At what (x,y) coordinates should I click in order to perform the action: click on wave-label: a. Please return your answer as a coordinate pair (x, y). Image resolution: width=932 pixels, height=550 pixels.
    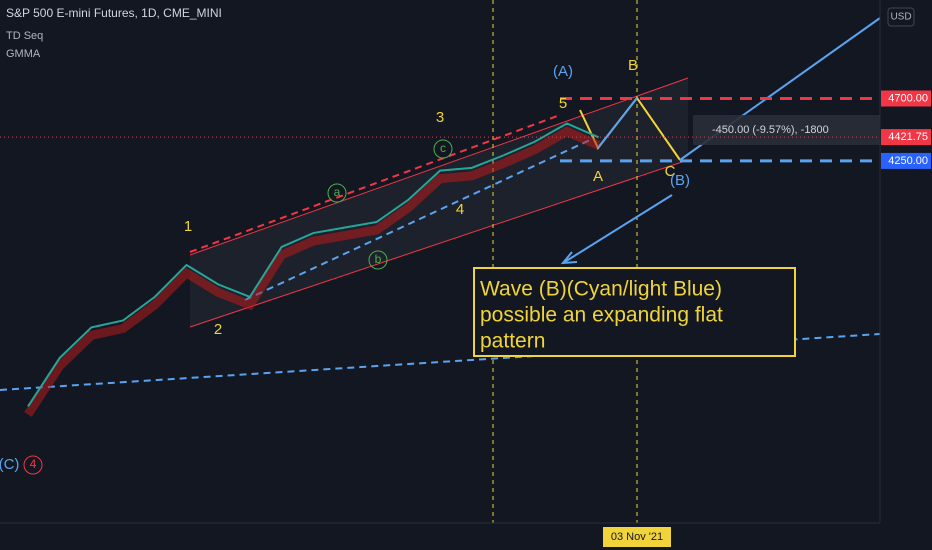
    Looking at the image, I should click on (337, 192).